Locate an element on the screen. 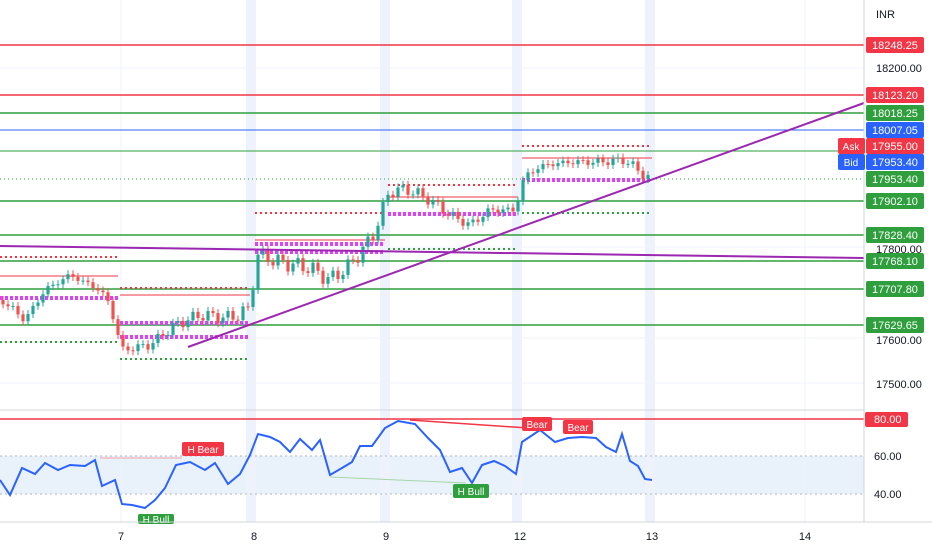 The height and width of the screenshot is (555, 932). svg-text: 60.00 is located at coordinates (888, 457).